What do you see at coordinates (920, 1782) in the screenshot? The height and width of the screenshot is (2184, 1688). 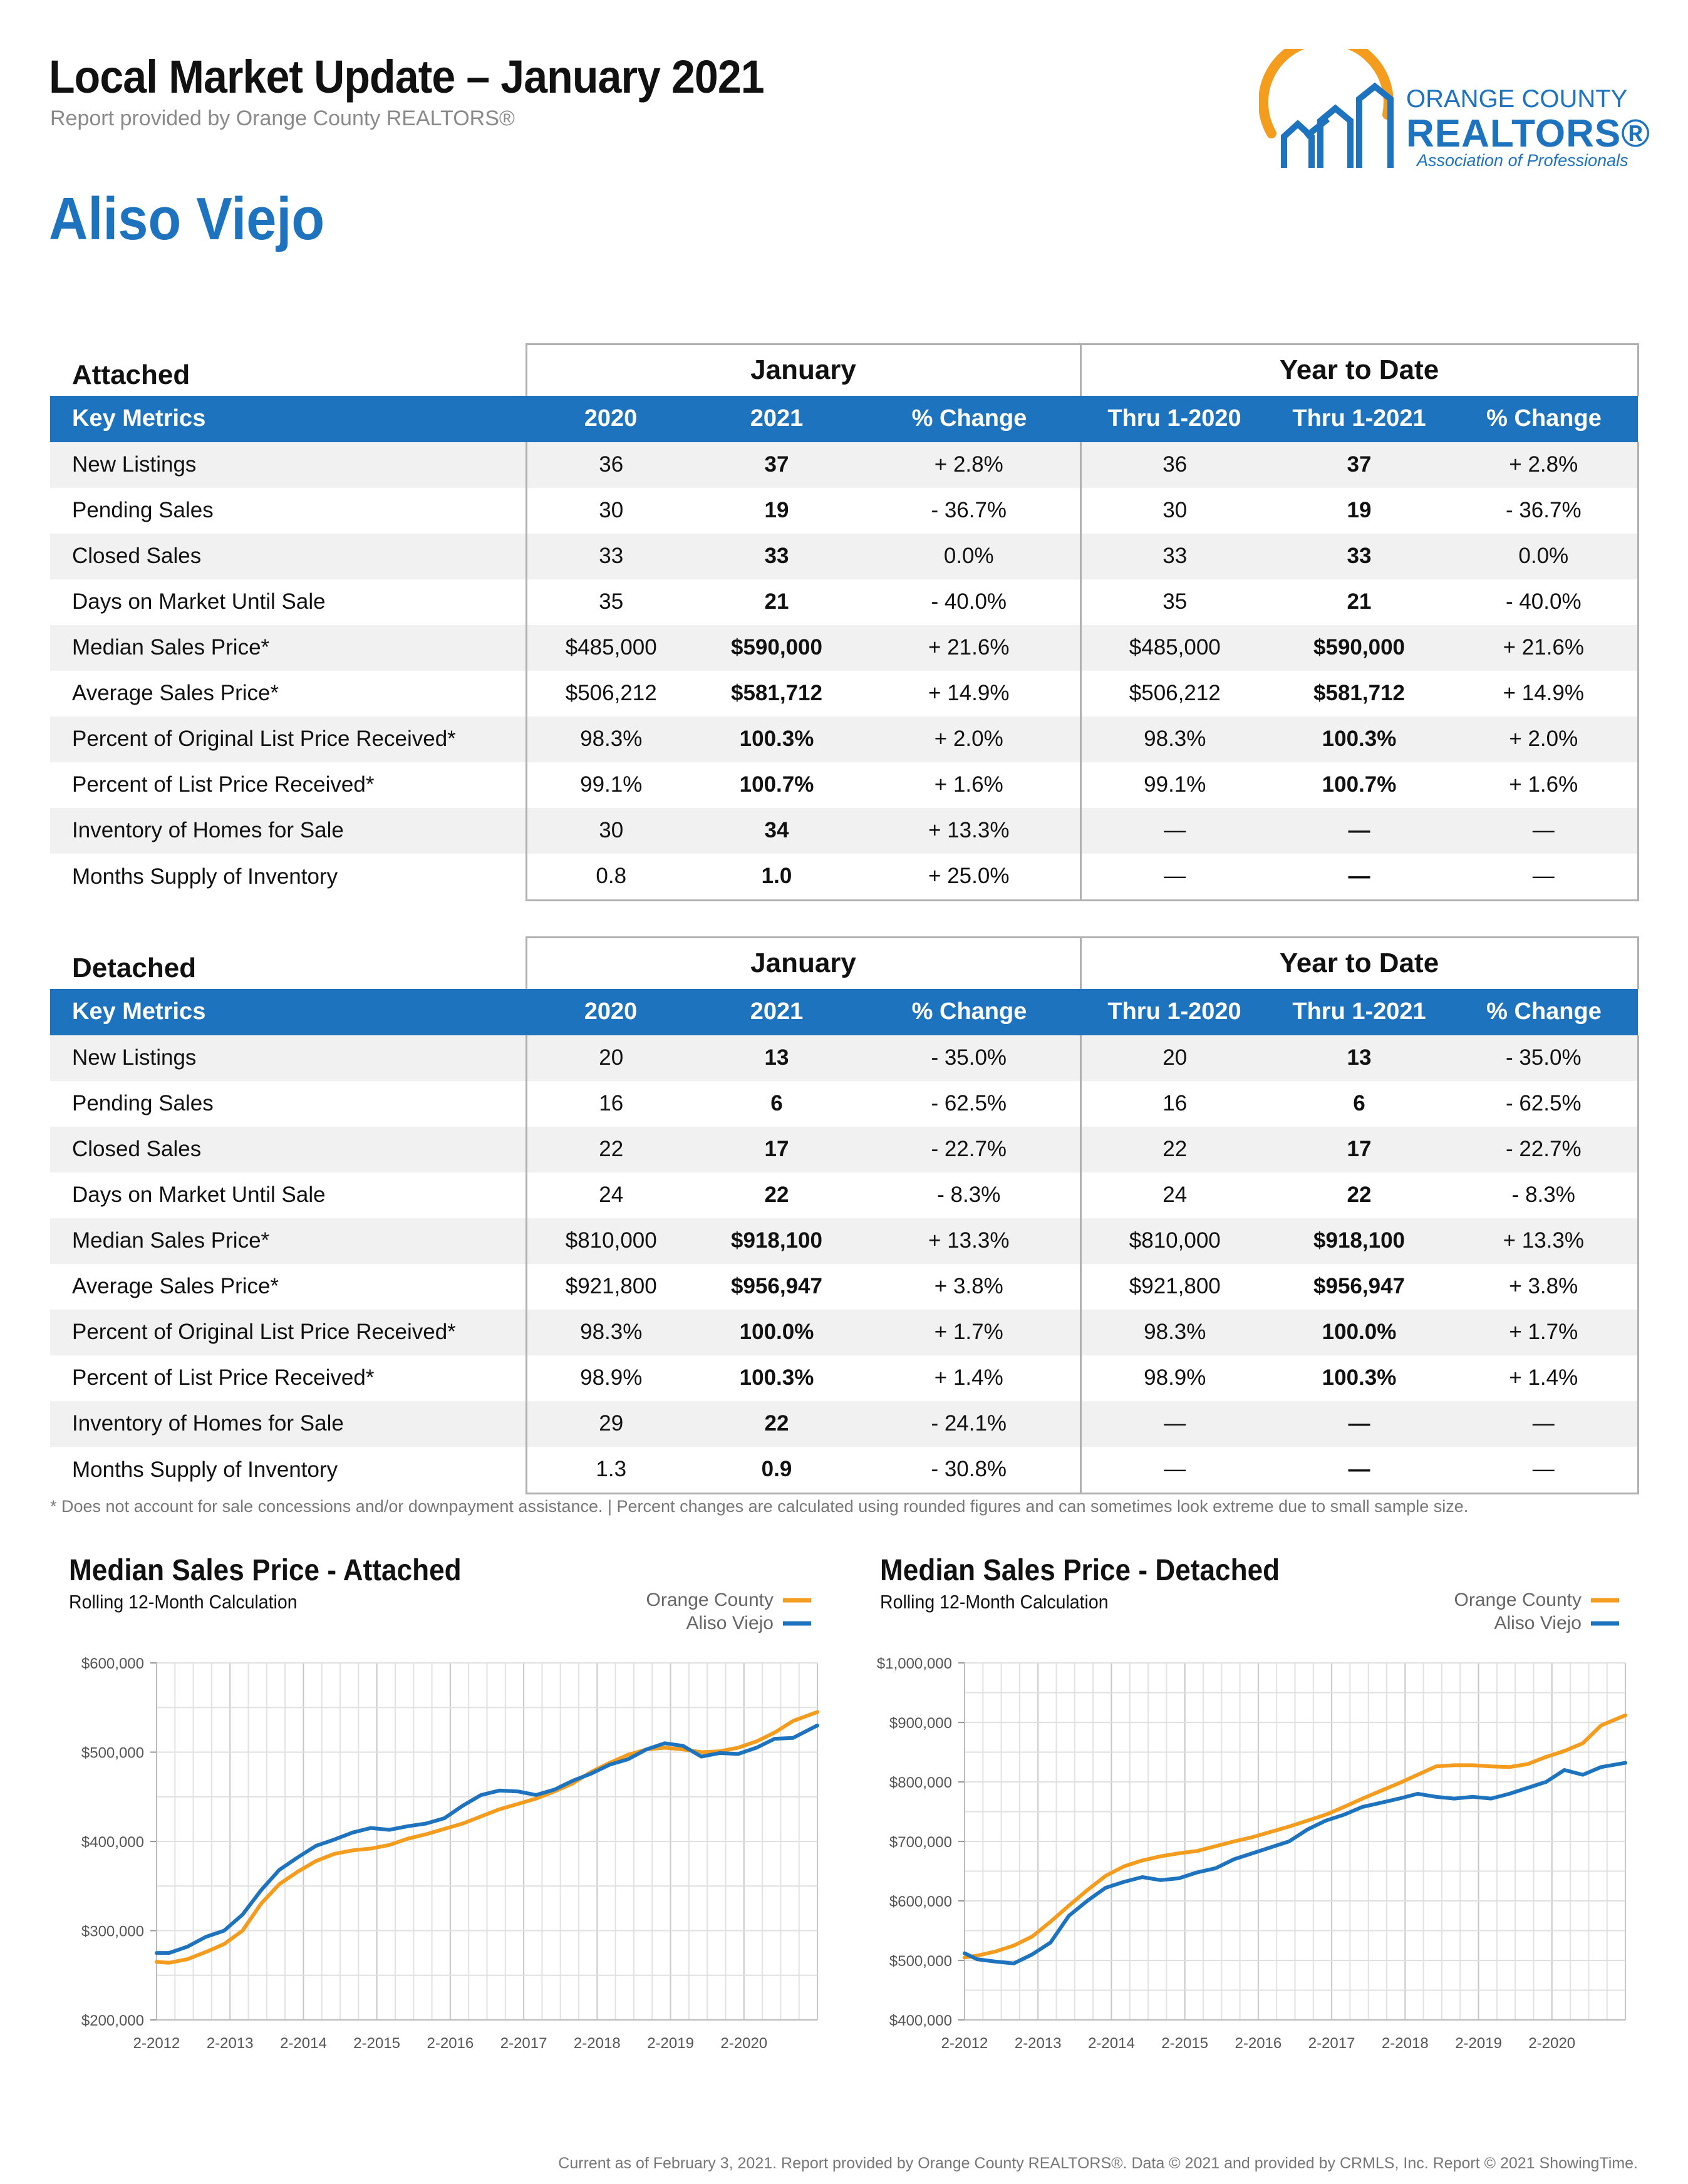 I see `y-tick-label: $800,000` at bounding box center [920, 1782].